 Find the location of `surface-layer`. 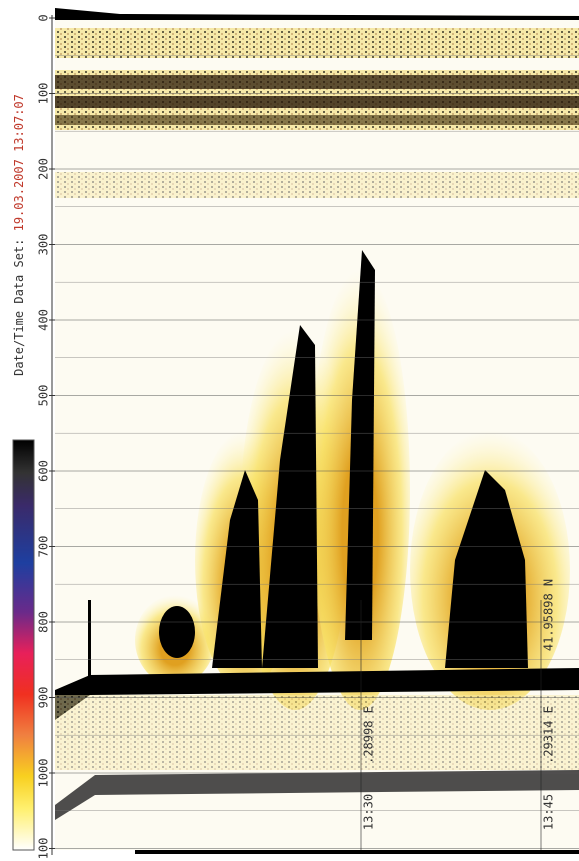

surface-layer is located at coordinates (317, 43).